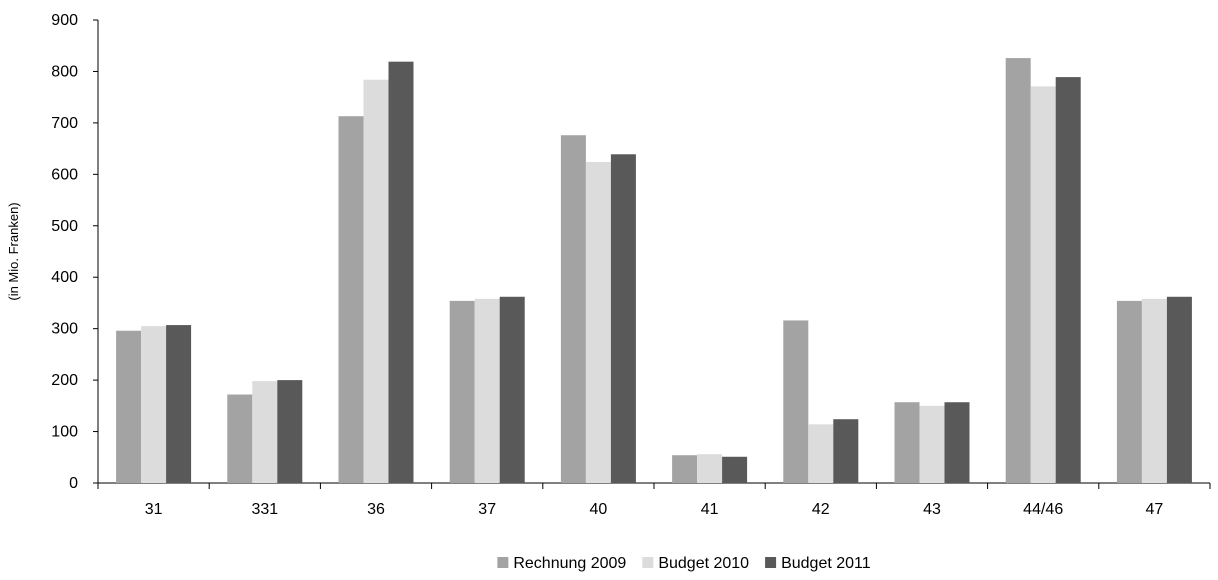 Image resolution: width=1218 pixels, height=580 pixels. I want to click on x-tick-label: 42, so click(821, 509).